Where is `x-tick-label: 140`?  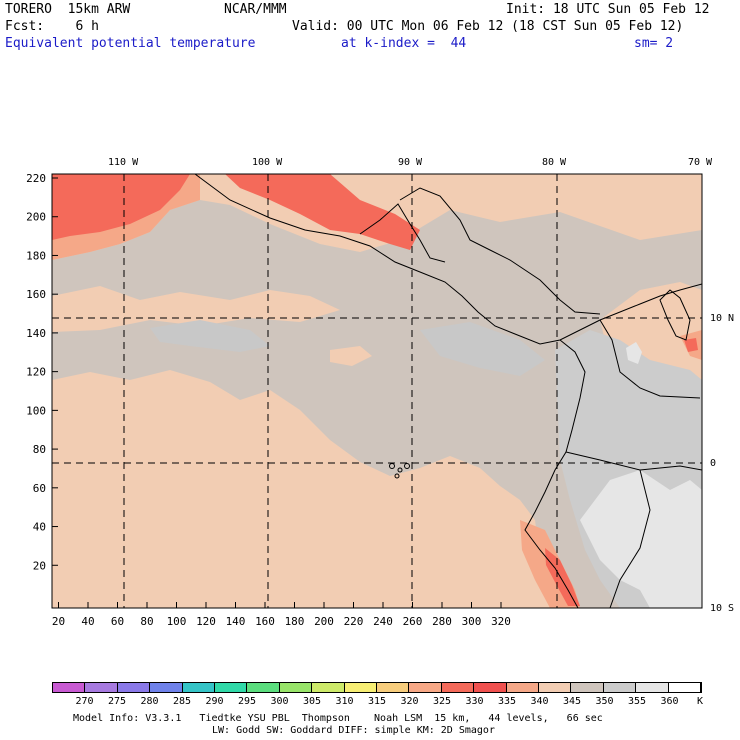
x-tick-label: 140 is located at coordinates (236, 621).